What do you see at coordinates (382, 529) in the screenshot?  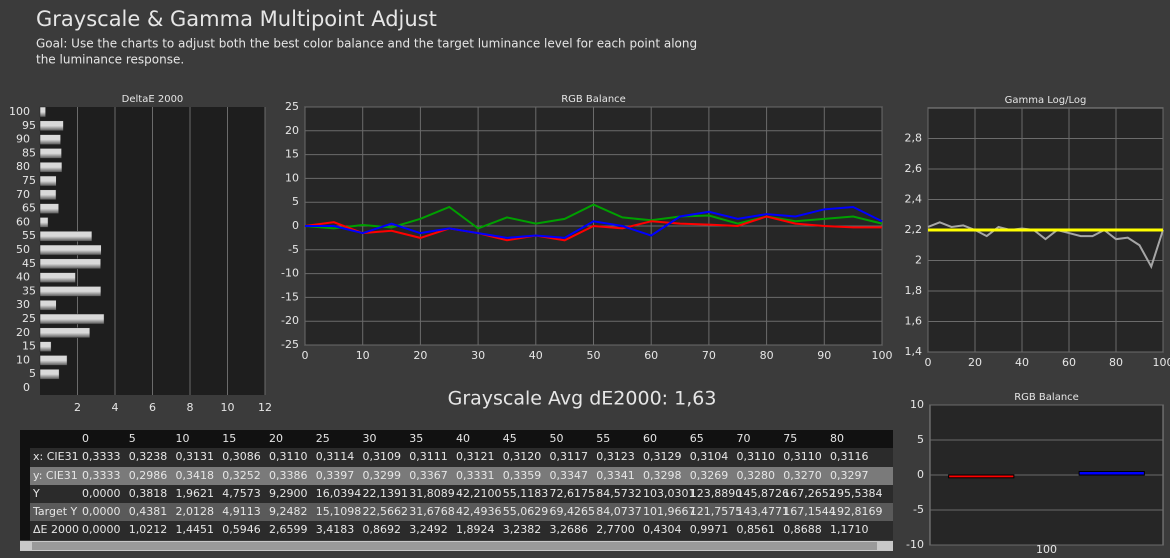 I see `table-cell: 0,8692` at bounding box center [382, 529].